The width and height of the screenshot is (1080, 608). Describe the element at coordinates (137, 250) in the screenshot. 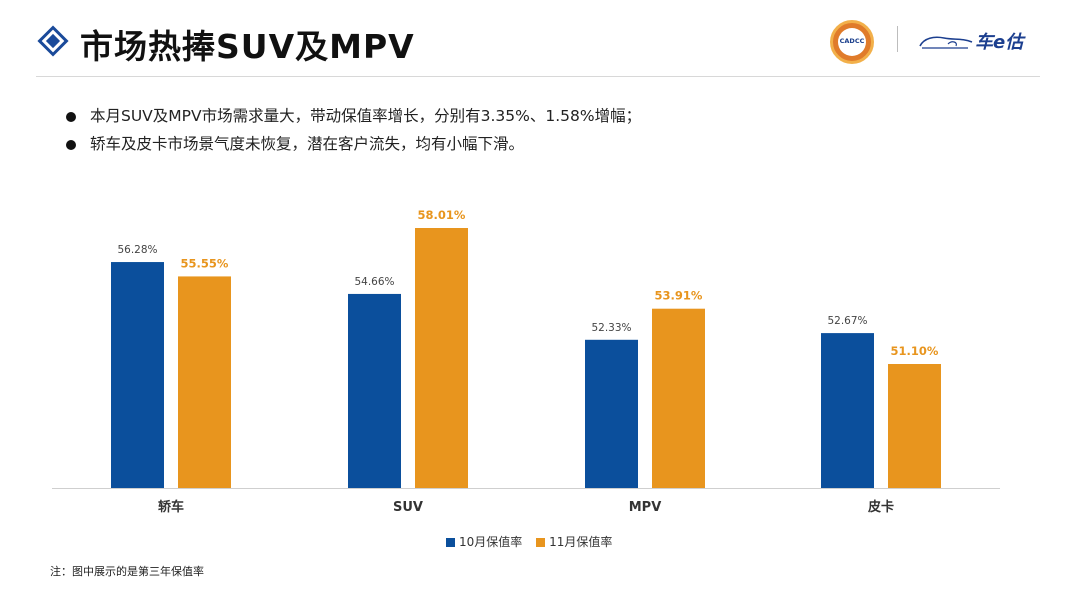

I see `data-label-oct-0: 56.28%` at that location.